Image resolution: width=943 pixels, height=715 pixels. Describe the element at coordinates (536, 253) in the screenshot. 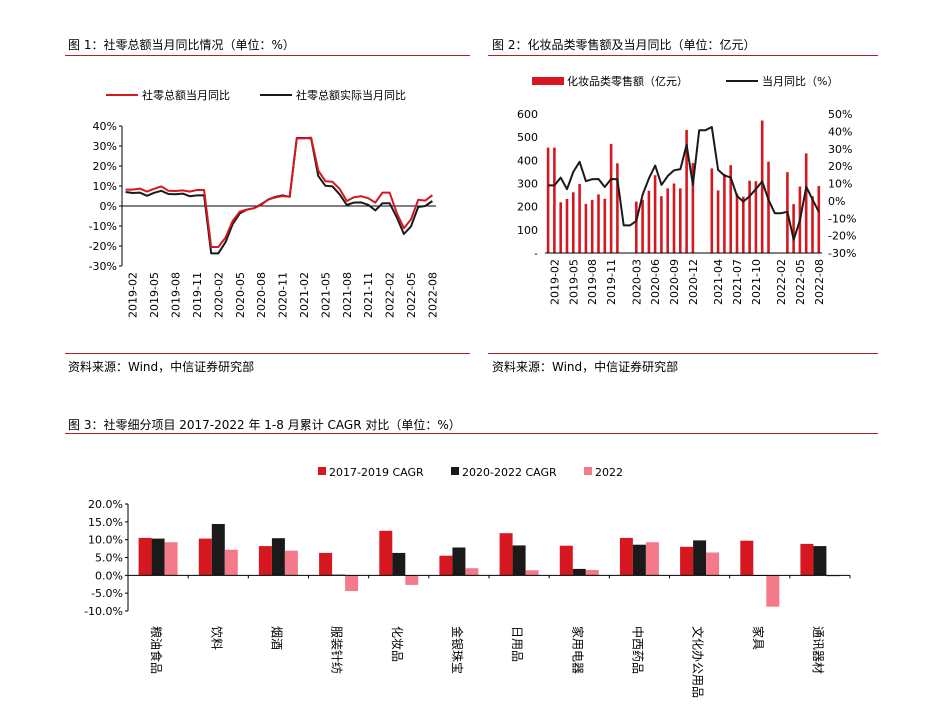

I see `fig2-y-left-tick-label: -` at that location.